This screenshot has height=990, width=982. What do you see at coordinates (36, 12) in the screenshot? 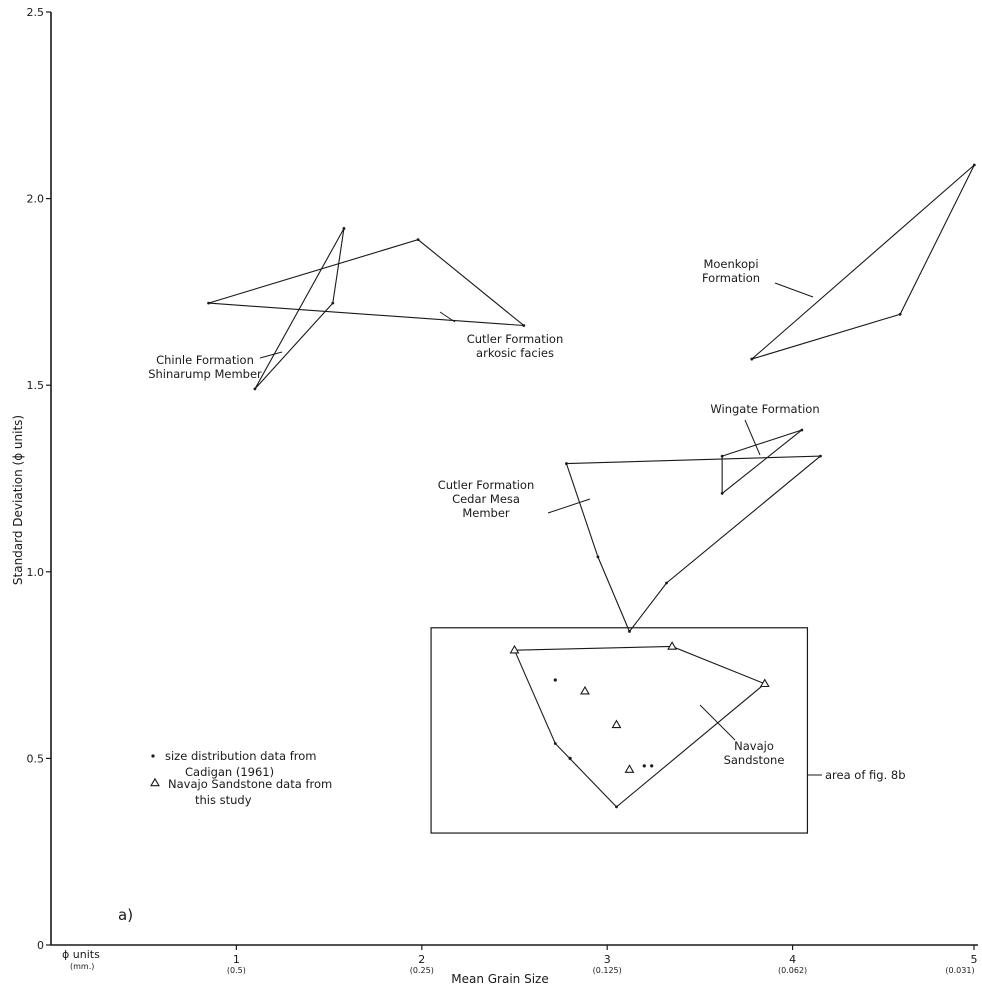
I see `y-tick-label: 2.5` at bounding box center [36, 12].